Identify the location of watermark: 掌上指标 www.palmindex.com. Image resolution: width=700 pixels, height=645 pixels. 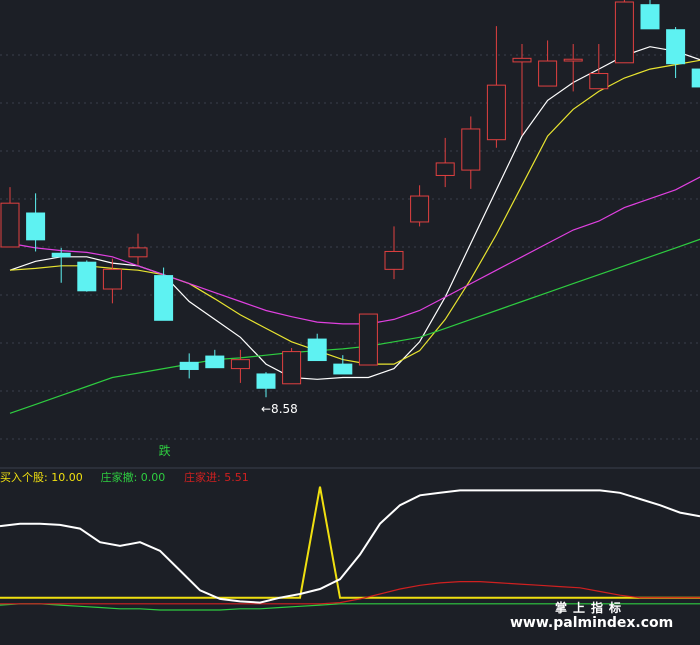
(591, 615).